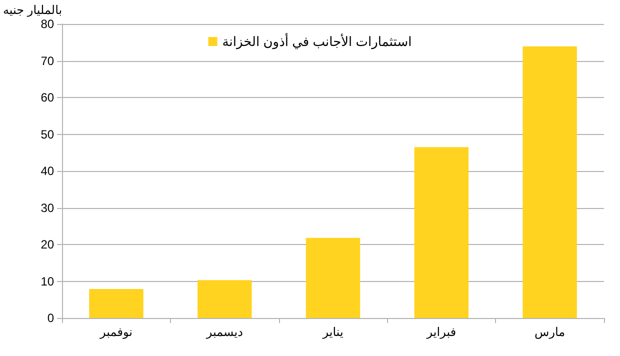 The height and width of the screenshot is (356, 620). What do you see at coordinates (47, 207) in the screenshot?
I see `y-tick-label: 30` at bounding box center [47, 207].